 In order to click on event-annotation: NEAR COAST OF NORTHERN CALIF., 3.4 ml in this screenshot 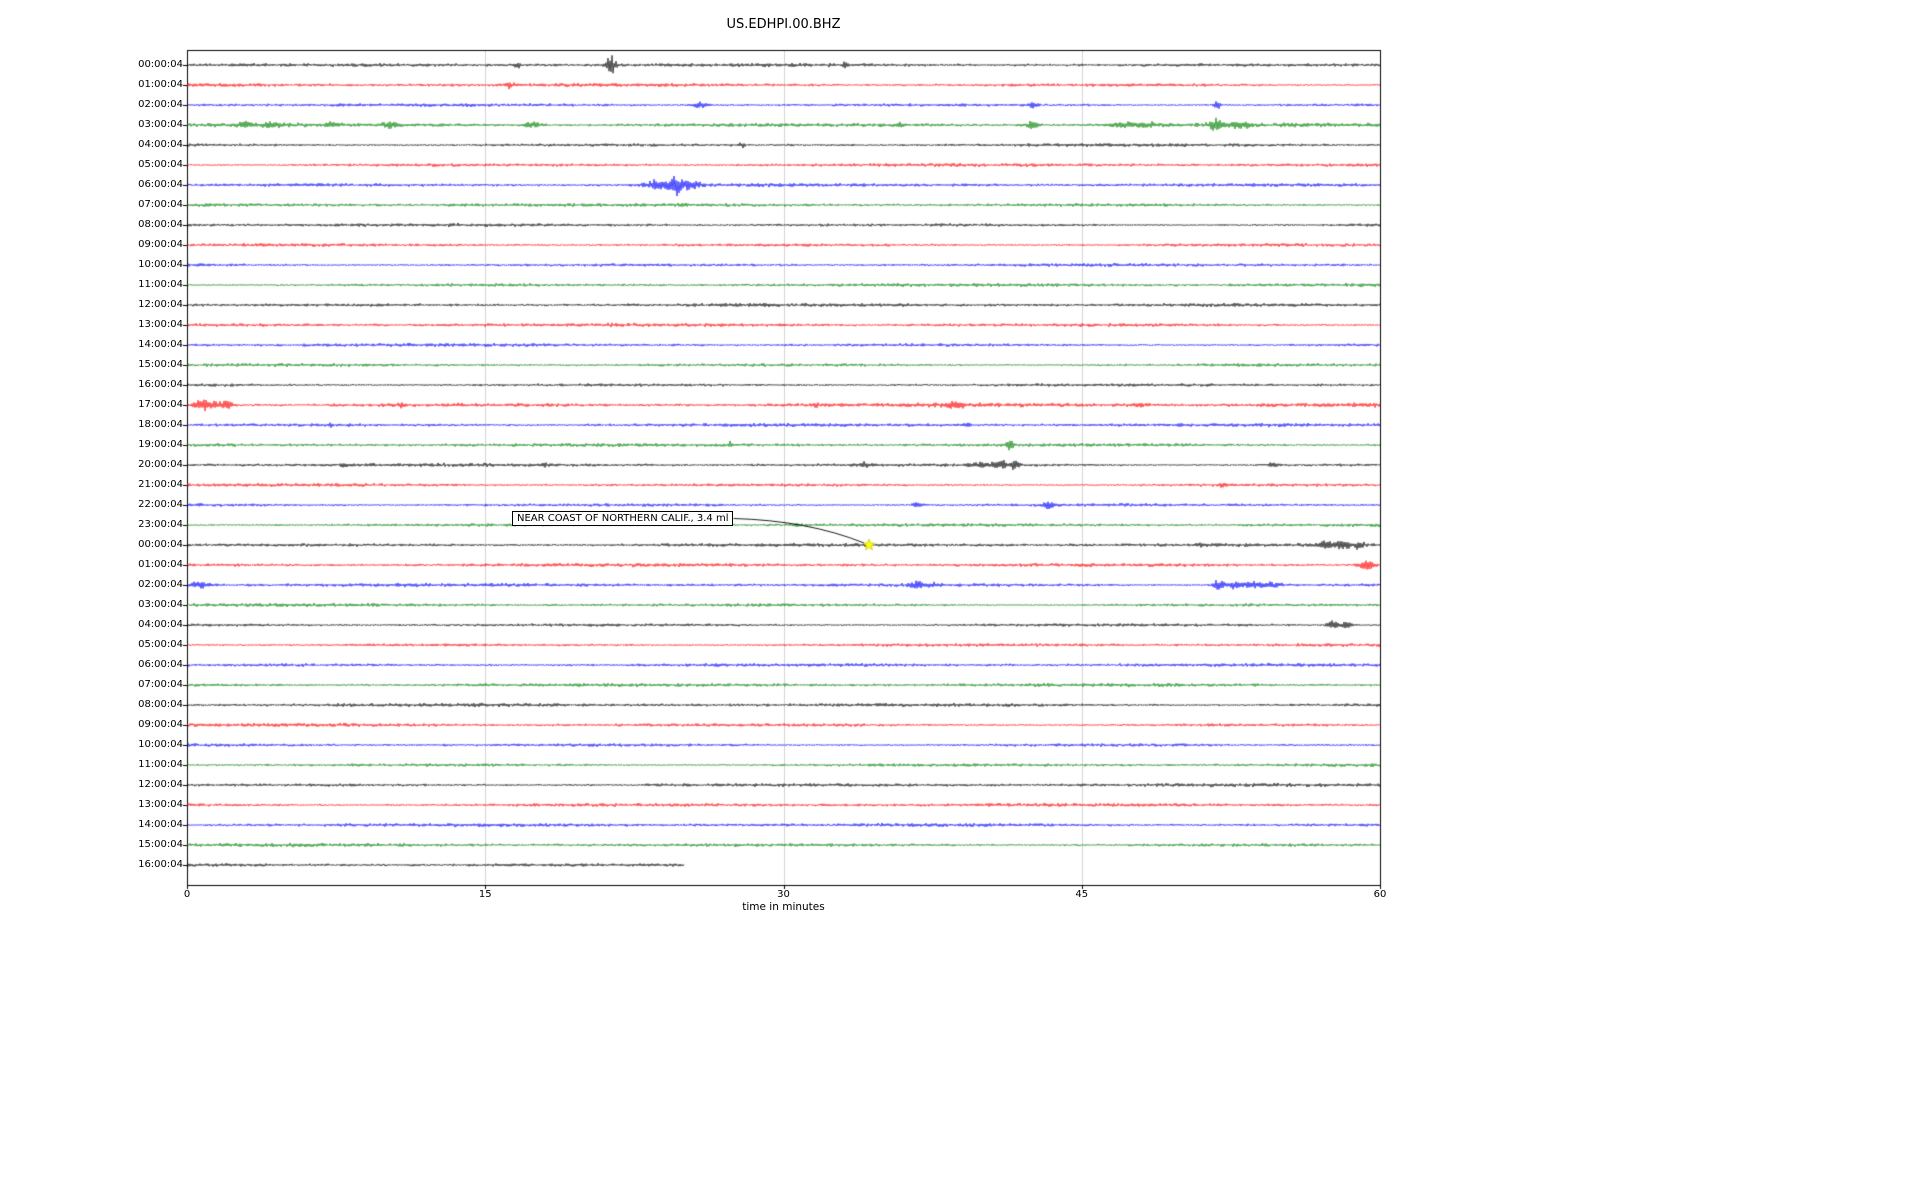, I will do `click(623, 518)`.